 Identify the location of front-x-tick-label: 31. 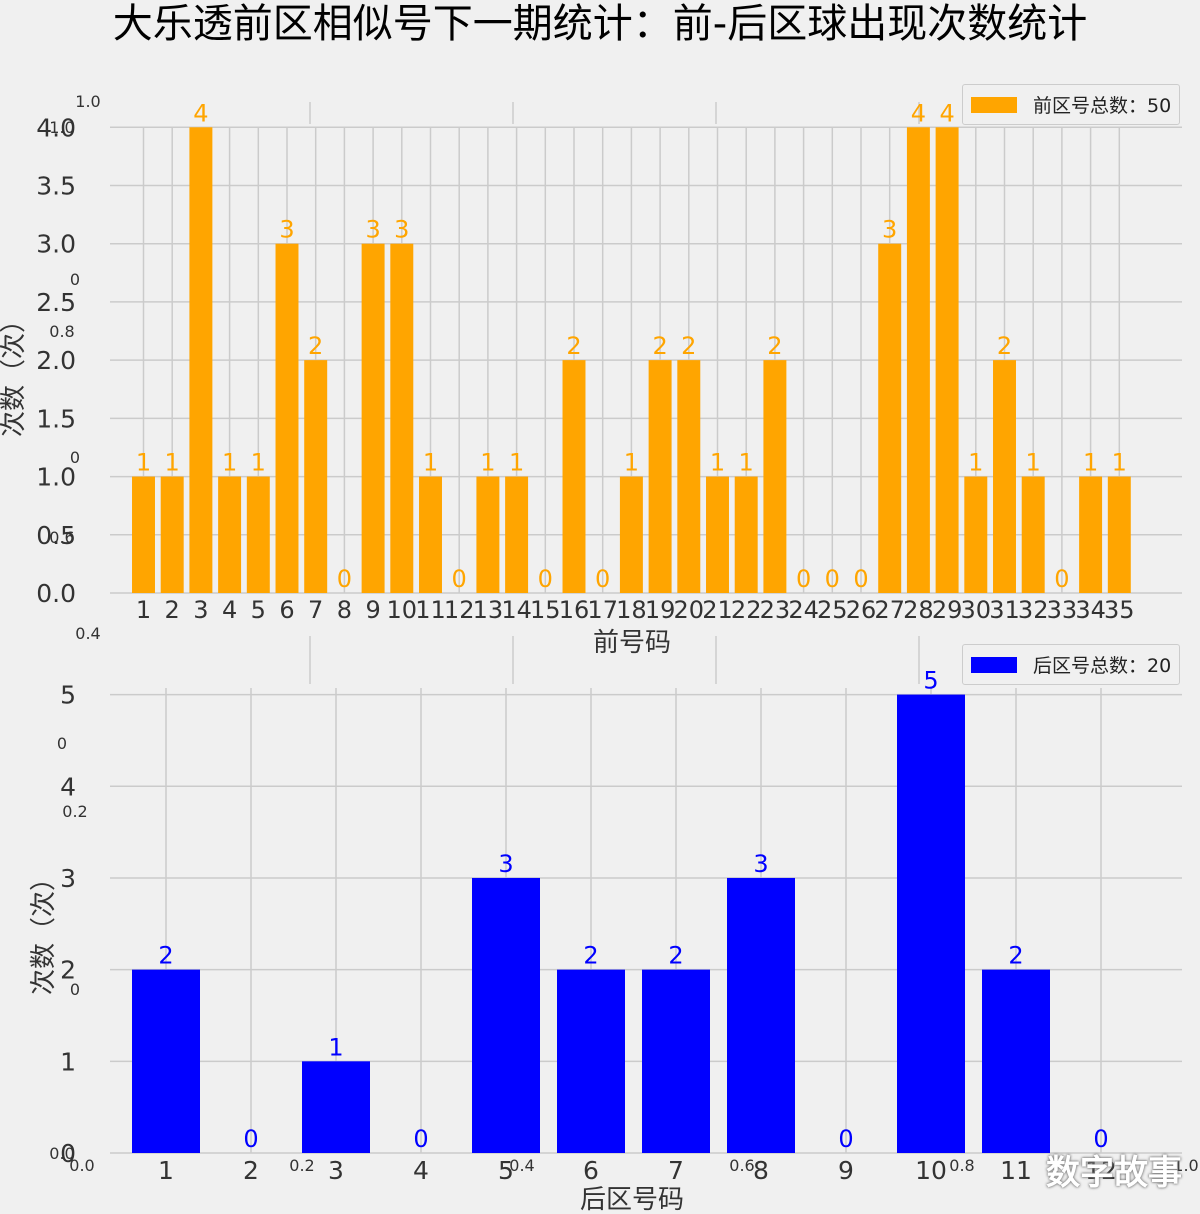
(1004, 610).